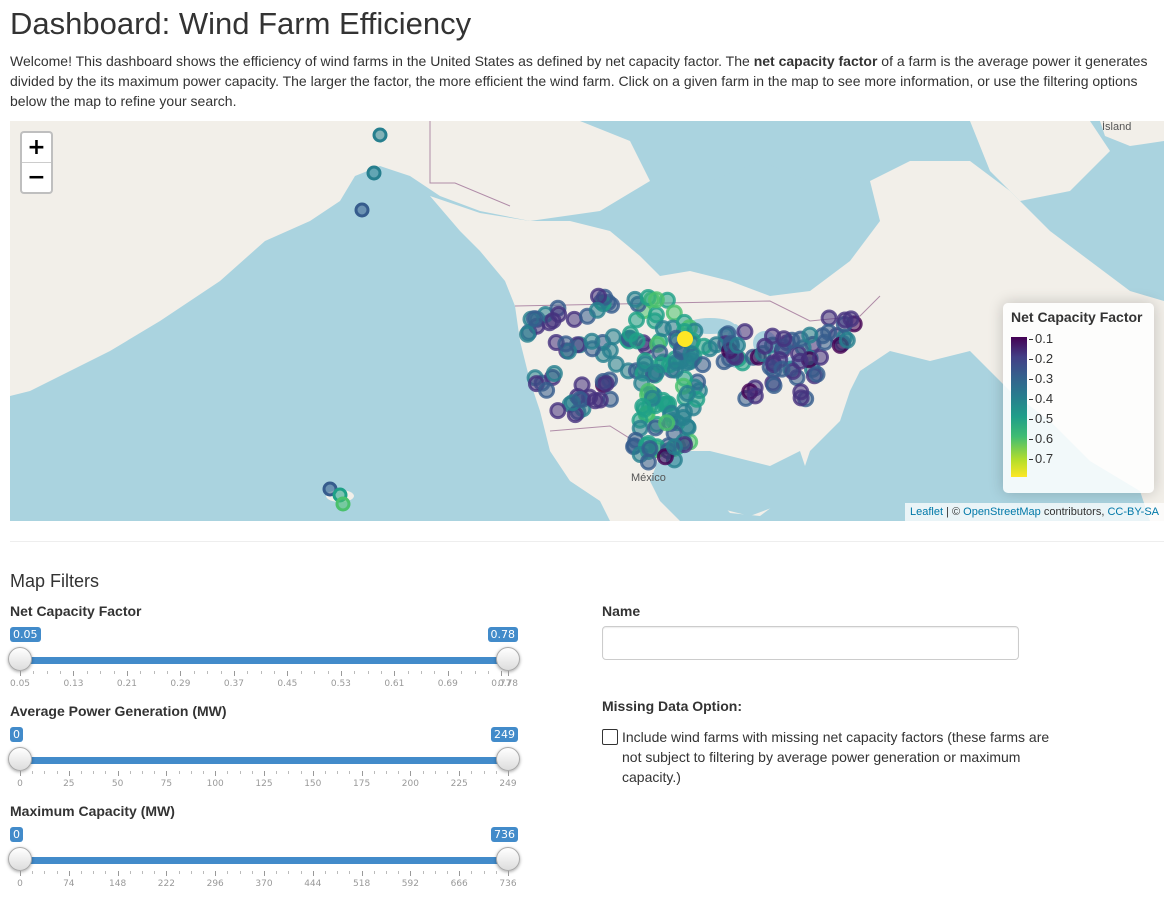  I want to click on attribution-sep: | ©, so click(953, 512).